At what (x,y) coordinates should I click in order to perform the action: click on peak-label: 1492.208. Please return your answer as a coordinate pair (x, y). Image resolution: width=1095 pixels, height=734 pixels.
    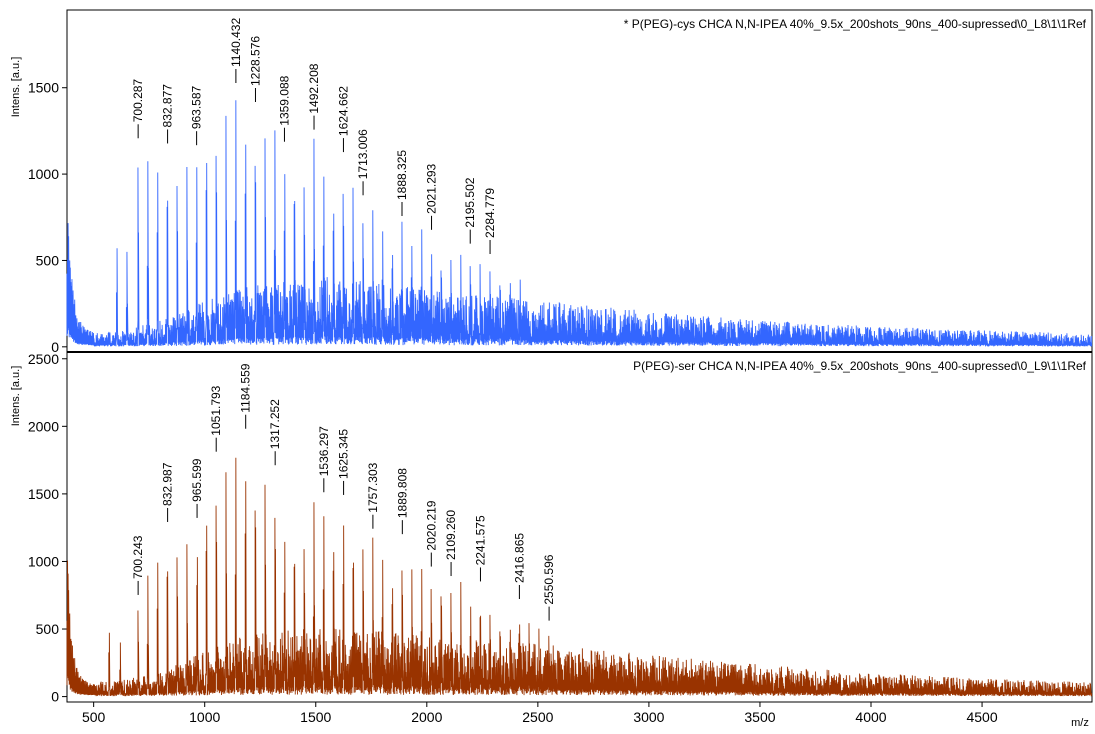
    Looking at the image, I should click on (314, 88).